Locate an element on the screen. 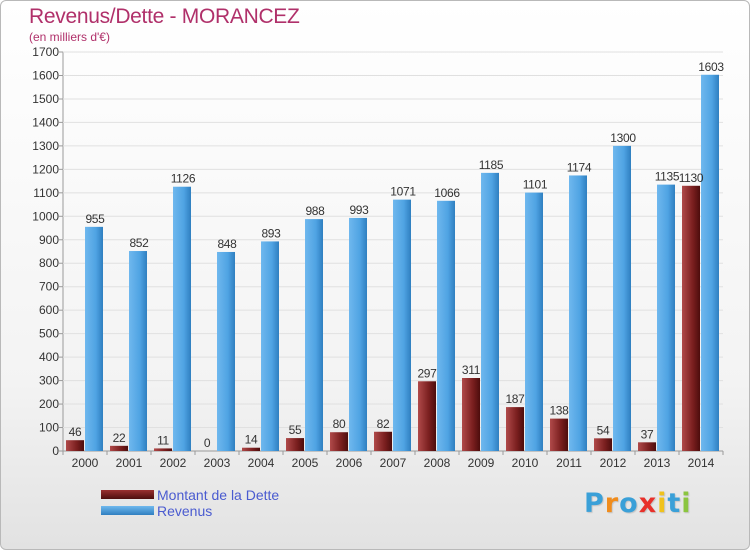  data-label-dette: 82 is located at coordinates (383, 424).